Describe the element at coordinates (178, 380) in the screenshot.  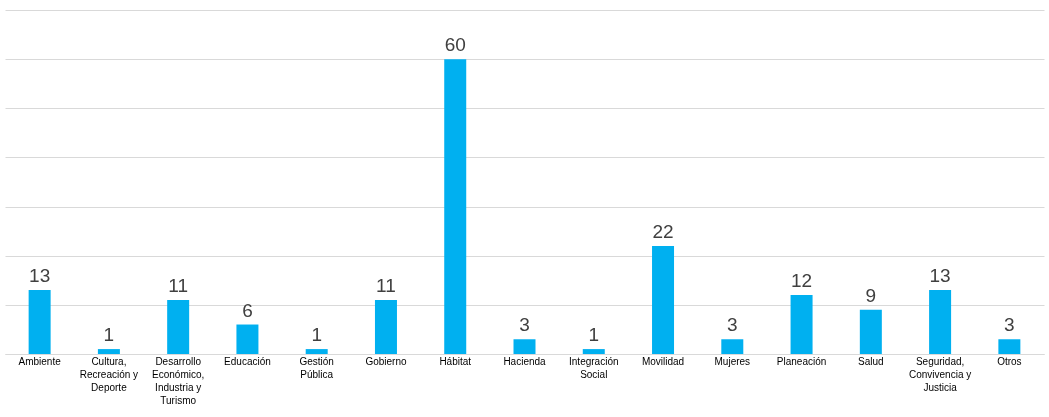
I see `x-tick-label: Desarrollo Económico, Industria y Turismo` at that location.